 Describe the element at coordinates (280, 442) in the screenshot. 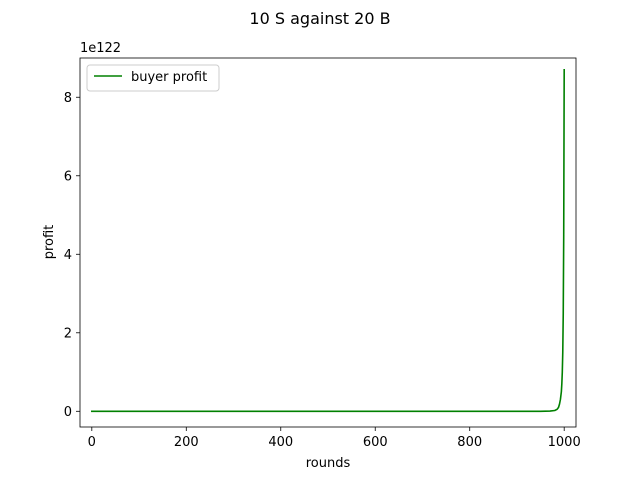

I see `x-tick-label: 400` at that location.